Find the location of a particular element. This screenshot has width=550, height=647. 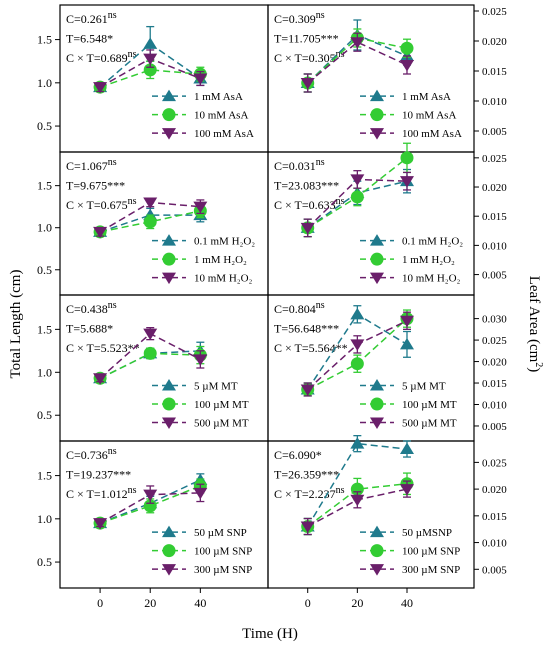

legend-label: 500 µM MT is located at coordinates (429, 424).